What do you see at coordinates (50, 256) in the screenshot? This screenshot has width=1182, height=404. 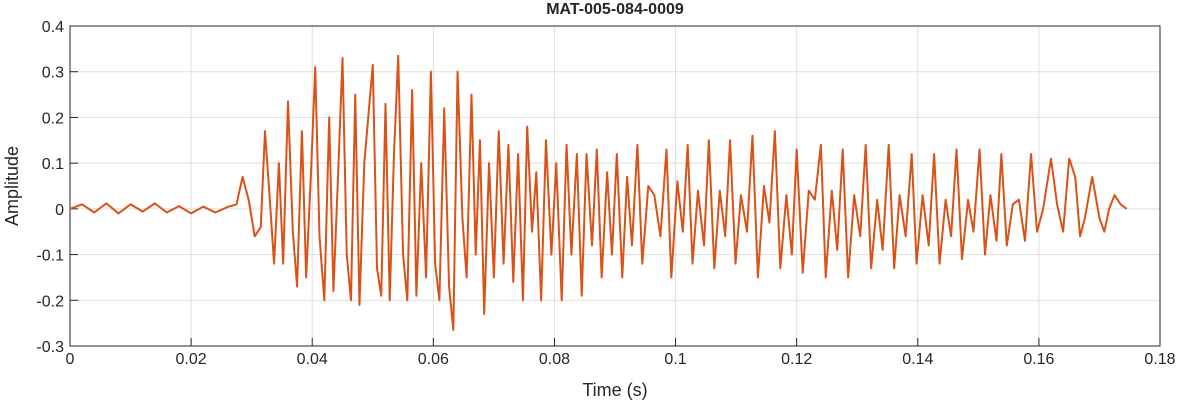 I see `y-tick-label: -0.1` at bounding box center [50, 256].